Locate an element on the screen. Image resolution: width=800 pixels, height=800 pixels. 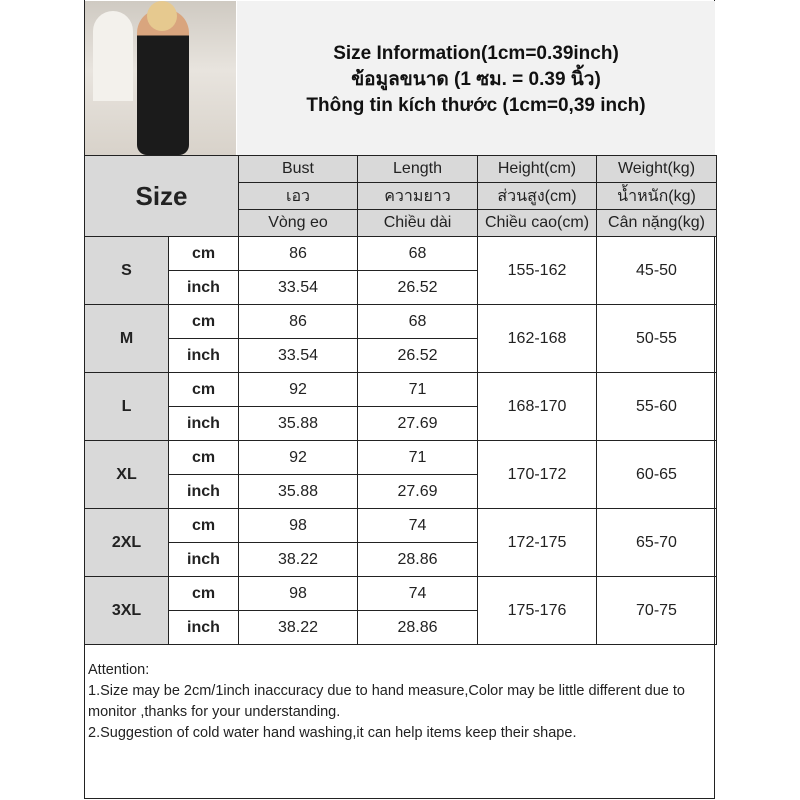
title-vietnamese: Thông tin kích thước (1cm=0,39 inch) is located at coordinates (476, 105).